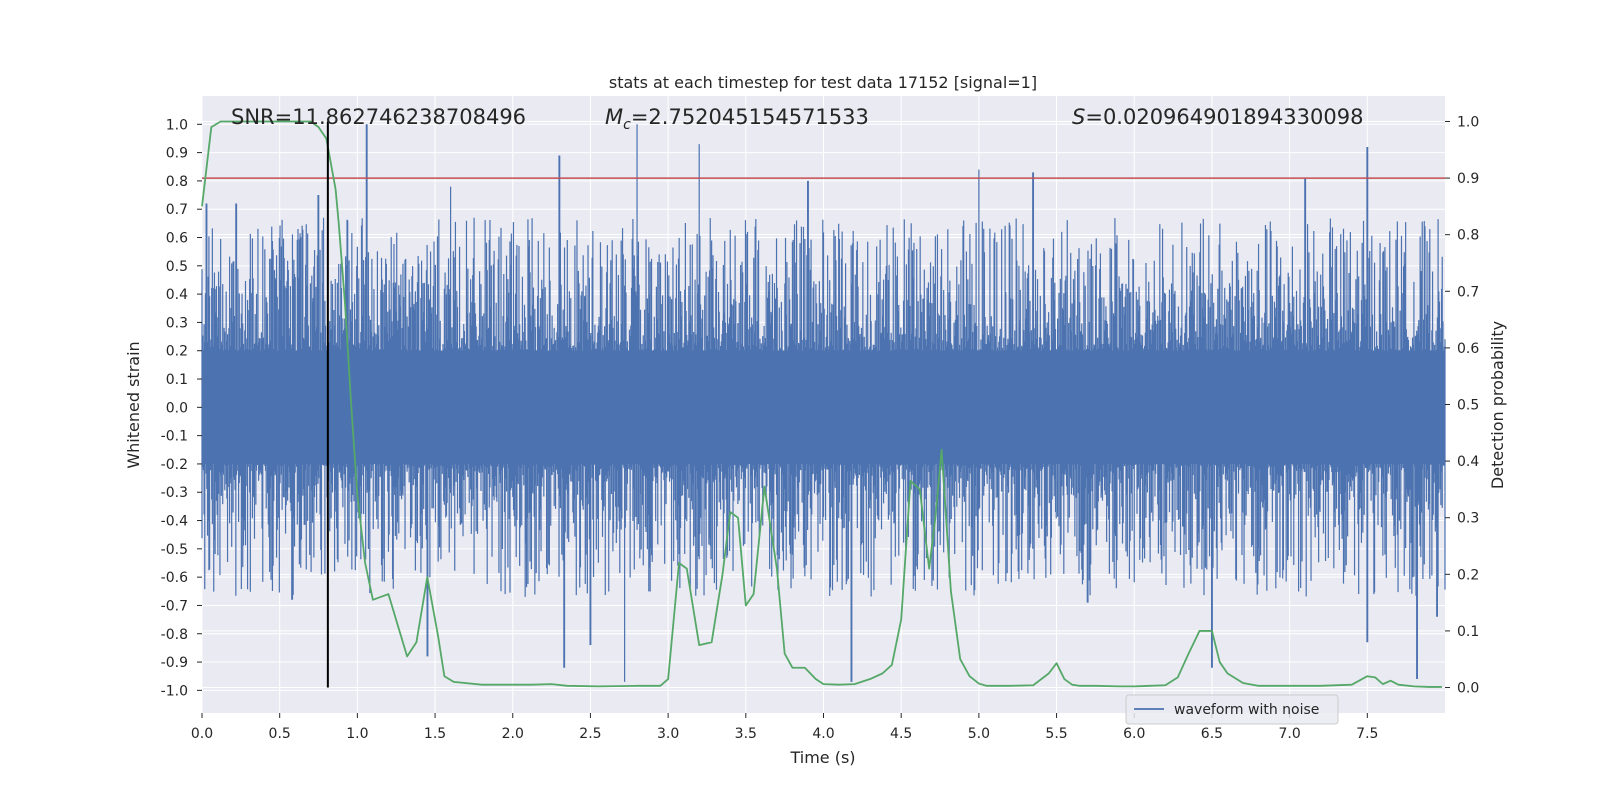  What do you see at coordinates (1468, 406) in the screenshot?
I see `y2-tick-label: 0.5` at bounding box center [1468, 406].